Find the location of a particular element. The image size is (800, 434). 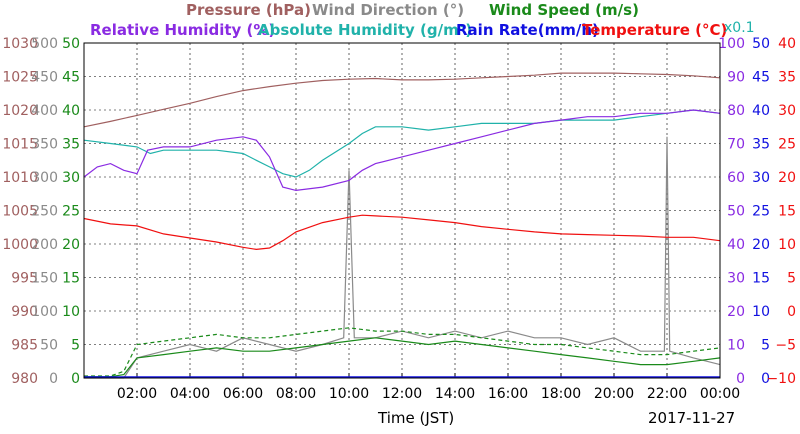

left-tick-wind_direction: 50 is located at coordinates (49, 346).